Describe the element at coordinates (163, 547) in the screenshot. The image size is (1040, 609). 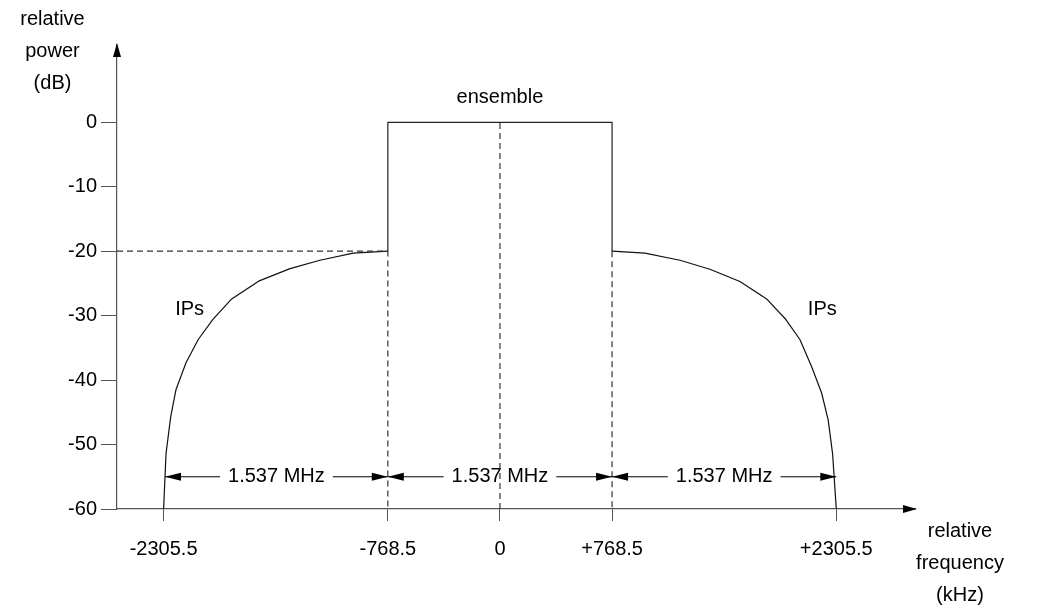
I see `x-tick-label: -2305.5` at that location.